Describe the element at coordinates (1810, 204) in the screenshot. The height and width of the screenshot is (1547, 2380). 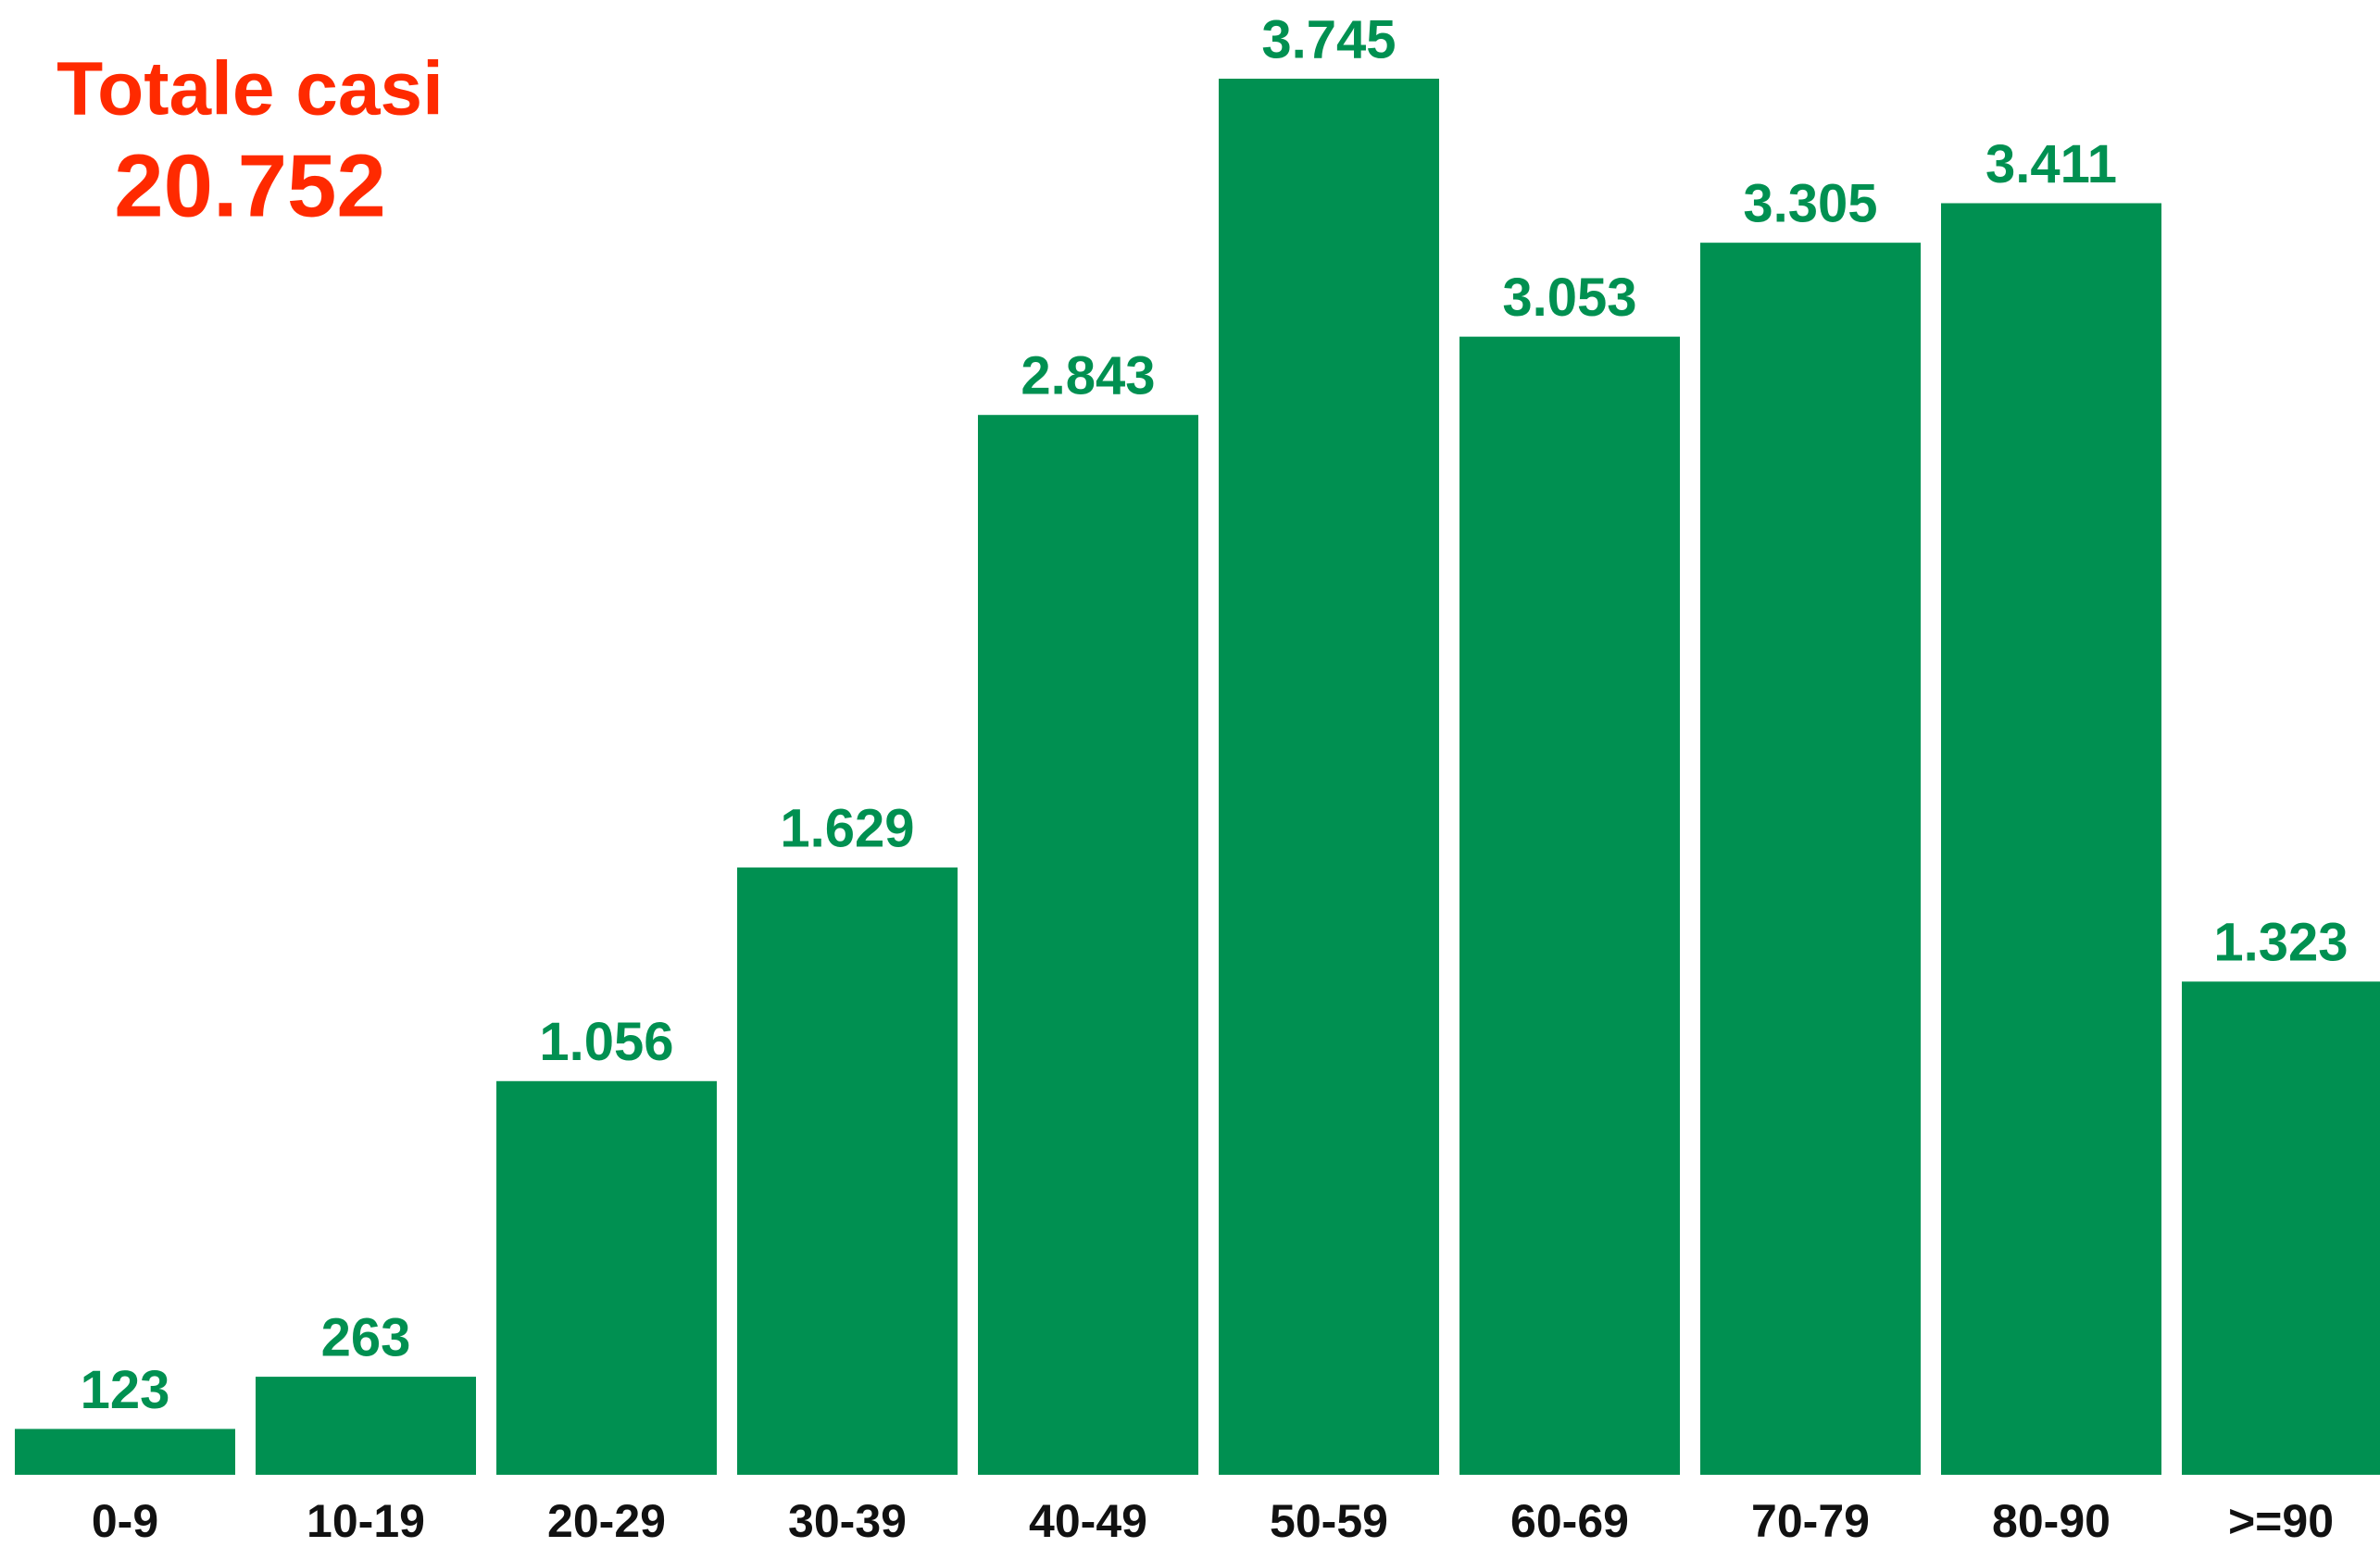
I see `value-label: 3.305` at that location.